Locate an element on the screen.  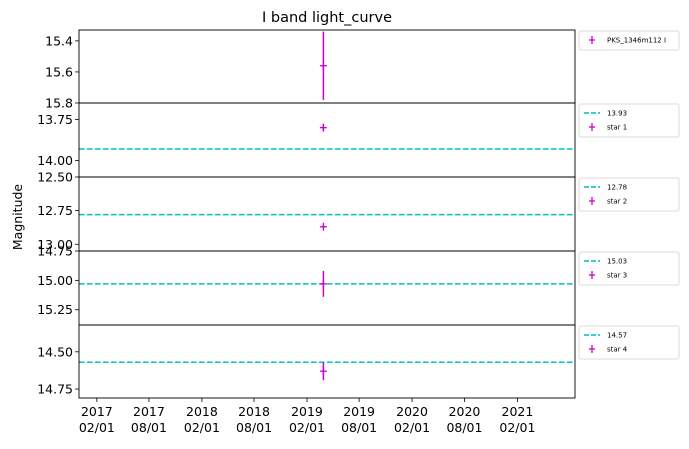
y-tick-label: 13.00 is located at coordinates (55, 244).